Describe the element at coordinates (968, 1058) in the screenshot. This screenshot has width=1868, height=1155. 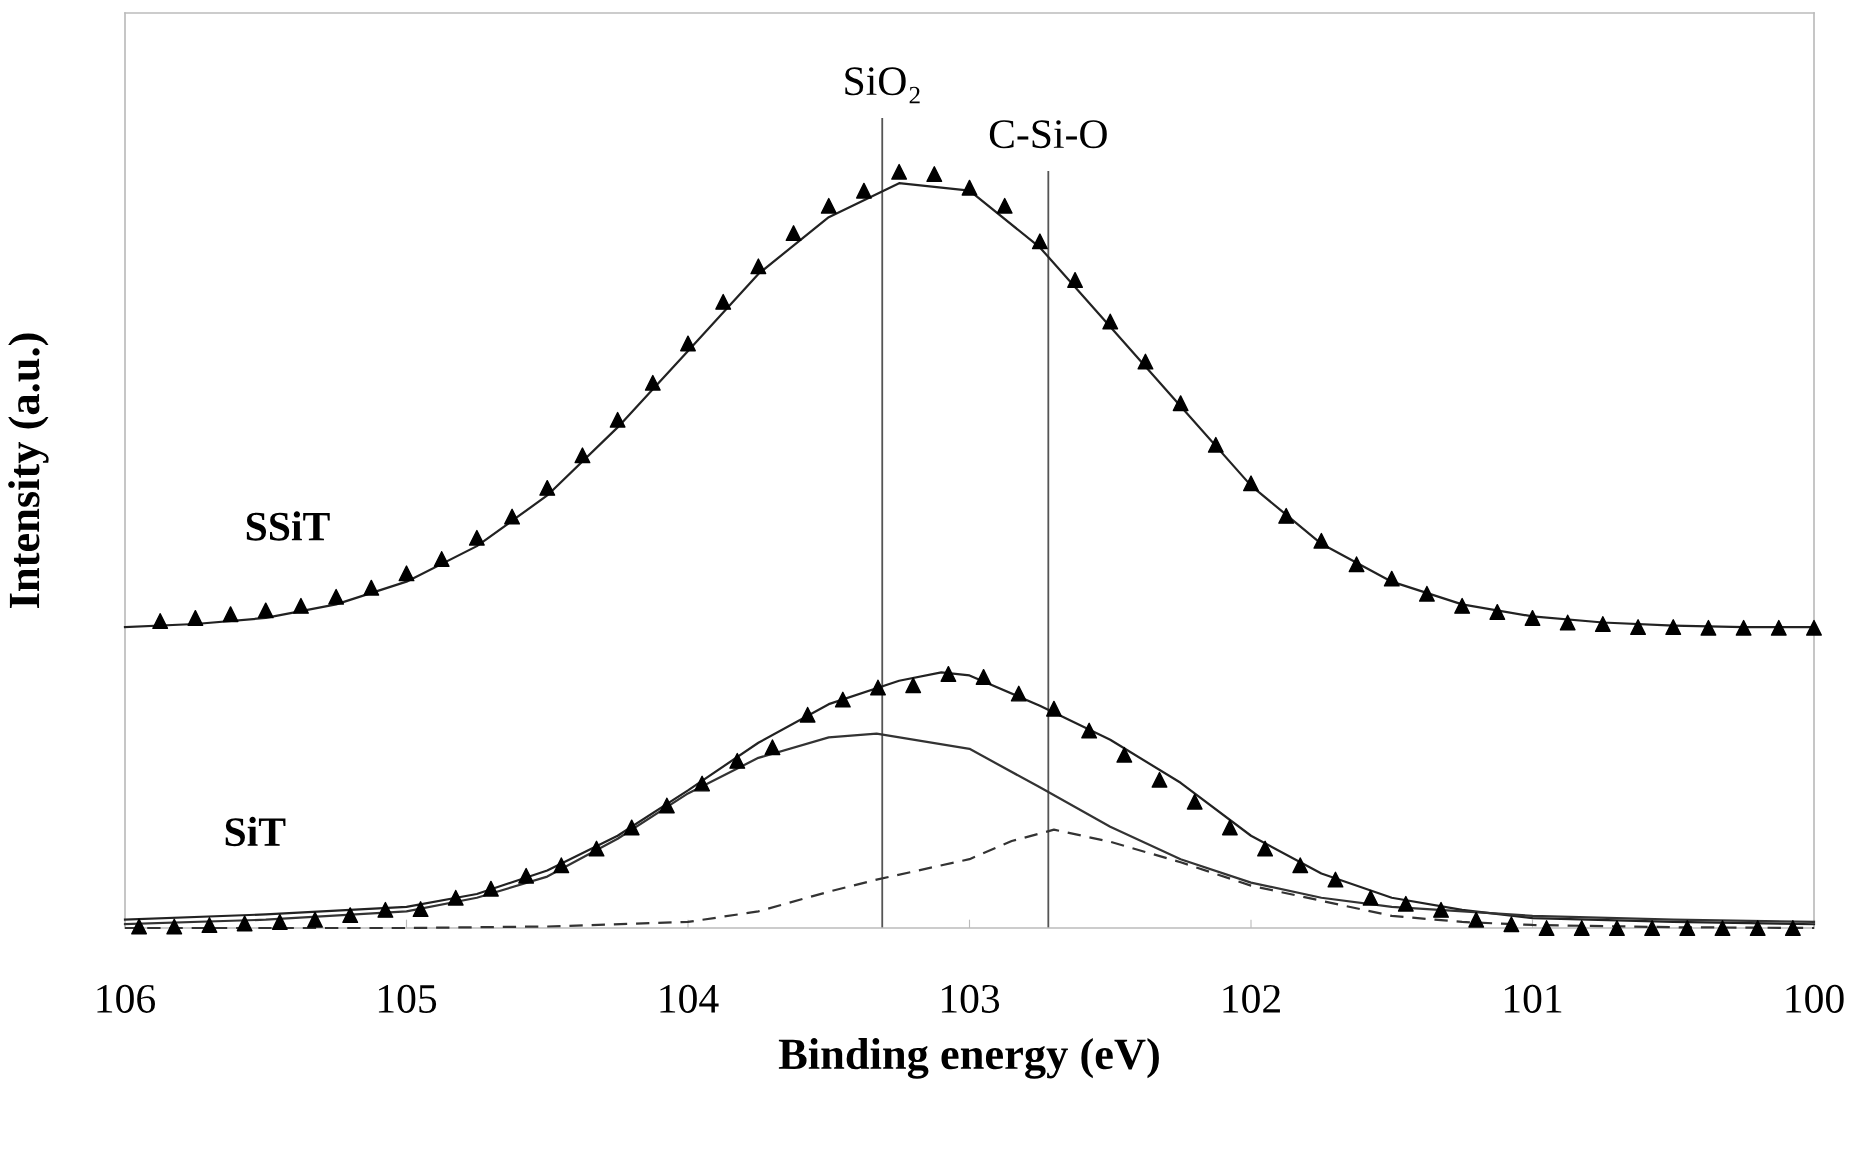
I see `x-axis-title: Binding energy (eV)` at that location.